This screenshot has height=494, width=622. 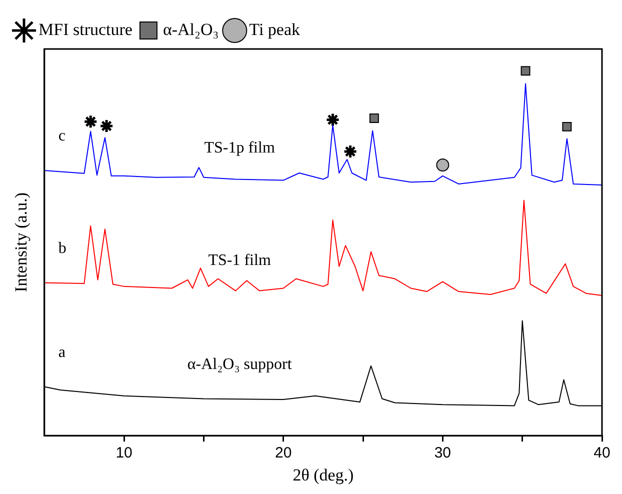 What do you see at coordinates (602, 453) in the screenshot?
I see `x-tick-label: 40` at bounding box center [602, 453].